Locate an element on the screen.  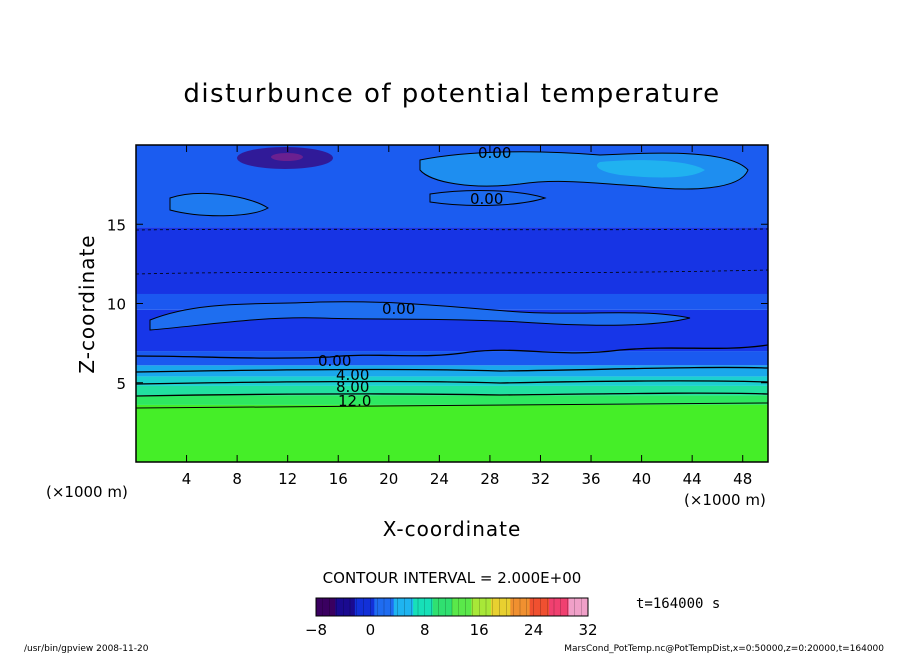
x-tick-label: 36 is located at coordinates (590, 479).